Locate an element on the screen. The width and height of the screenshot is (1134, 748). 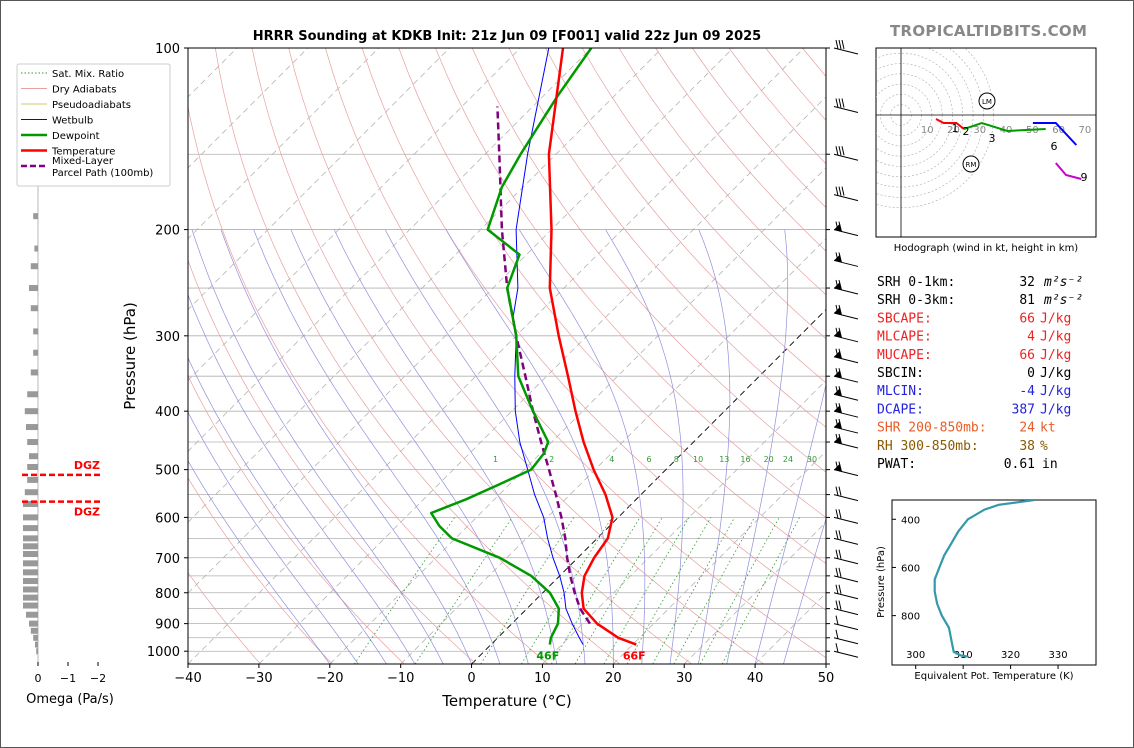
mixing-ratio-label: 10 is located at coordinates (698, 459).